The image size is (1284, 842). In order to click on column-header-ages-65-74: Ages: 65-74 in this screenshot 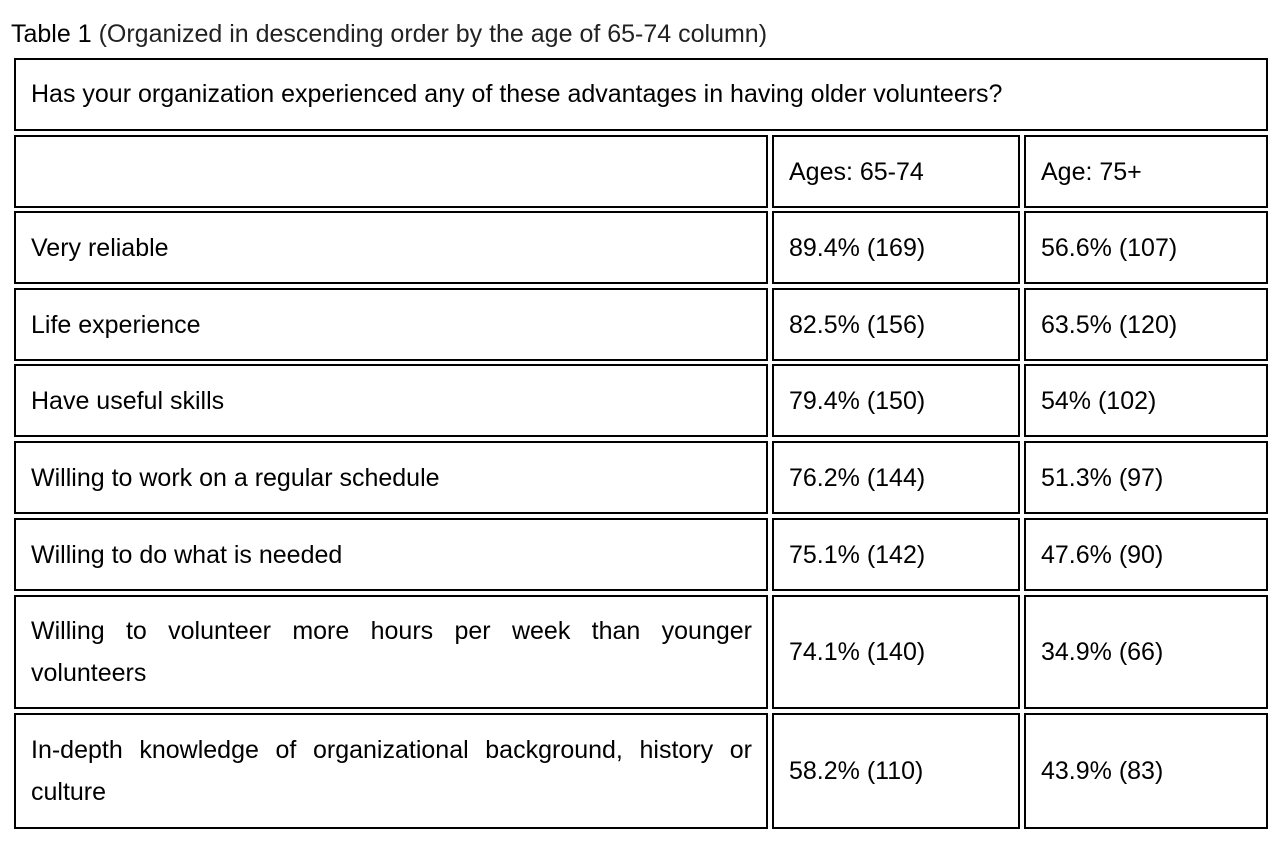, I will do `click(896, 171)`.